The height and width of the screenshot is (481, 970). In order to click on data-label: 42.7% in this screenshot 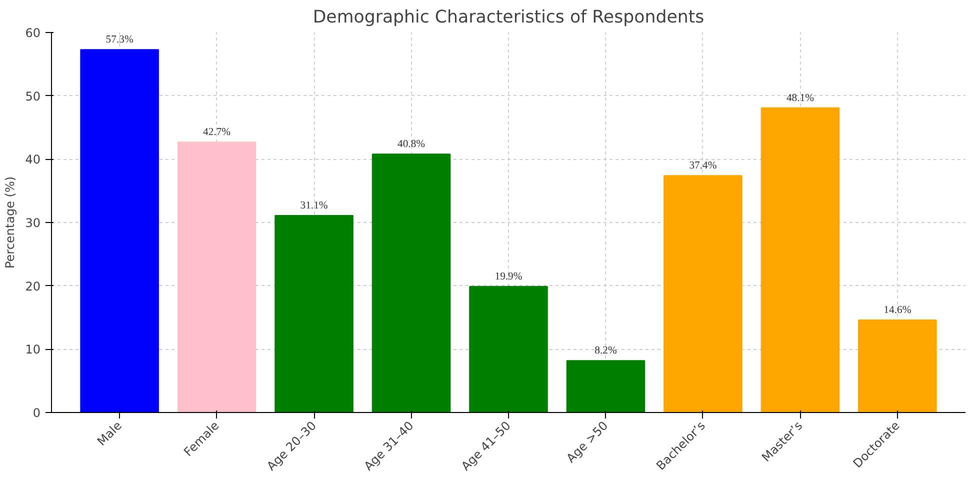, I will do `click(217, 132)`.